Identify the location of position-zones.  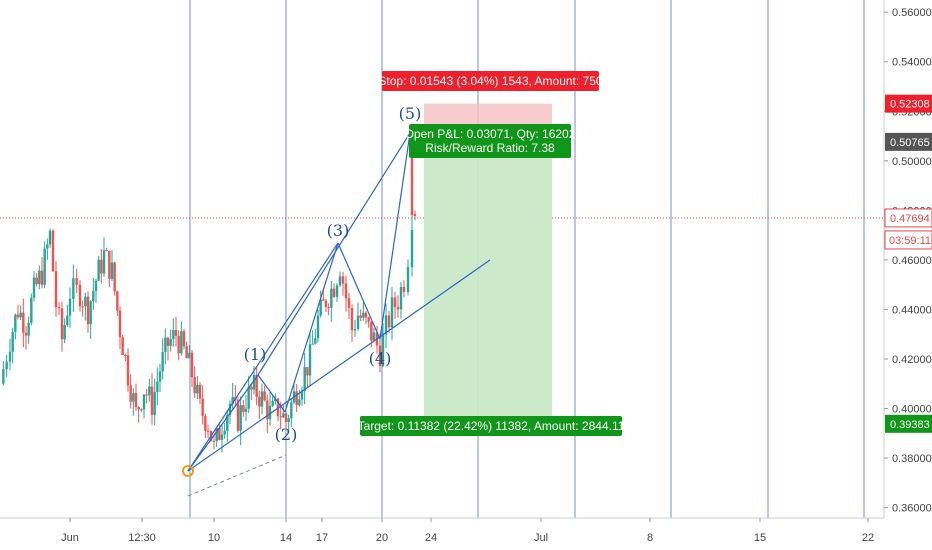
(488, 263).